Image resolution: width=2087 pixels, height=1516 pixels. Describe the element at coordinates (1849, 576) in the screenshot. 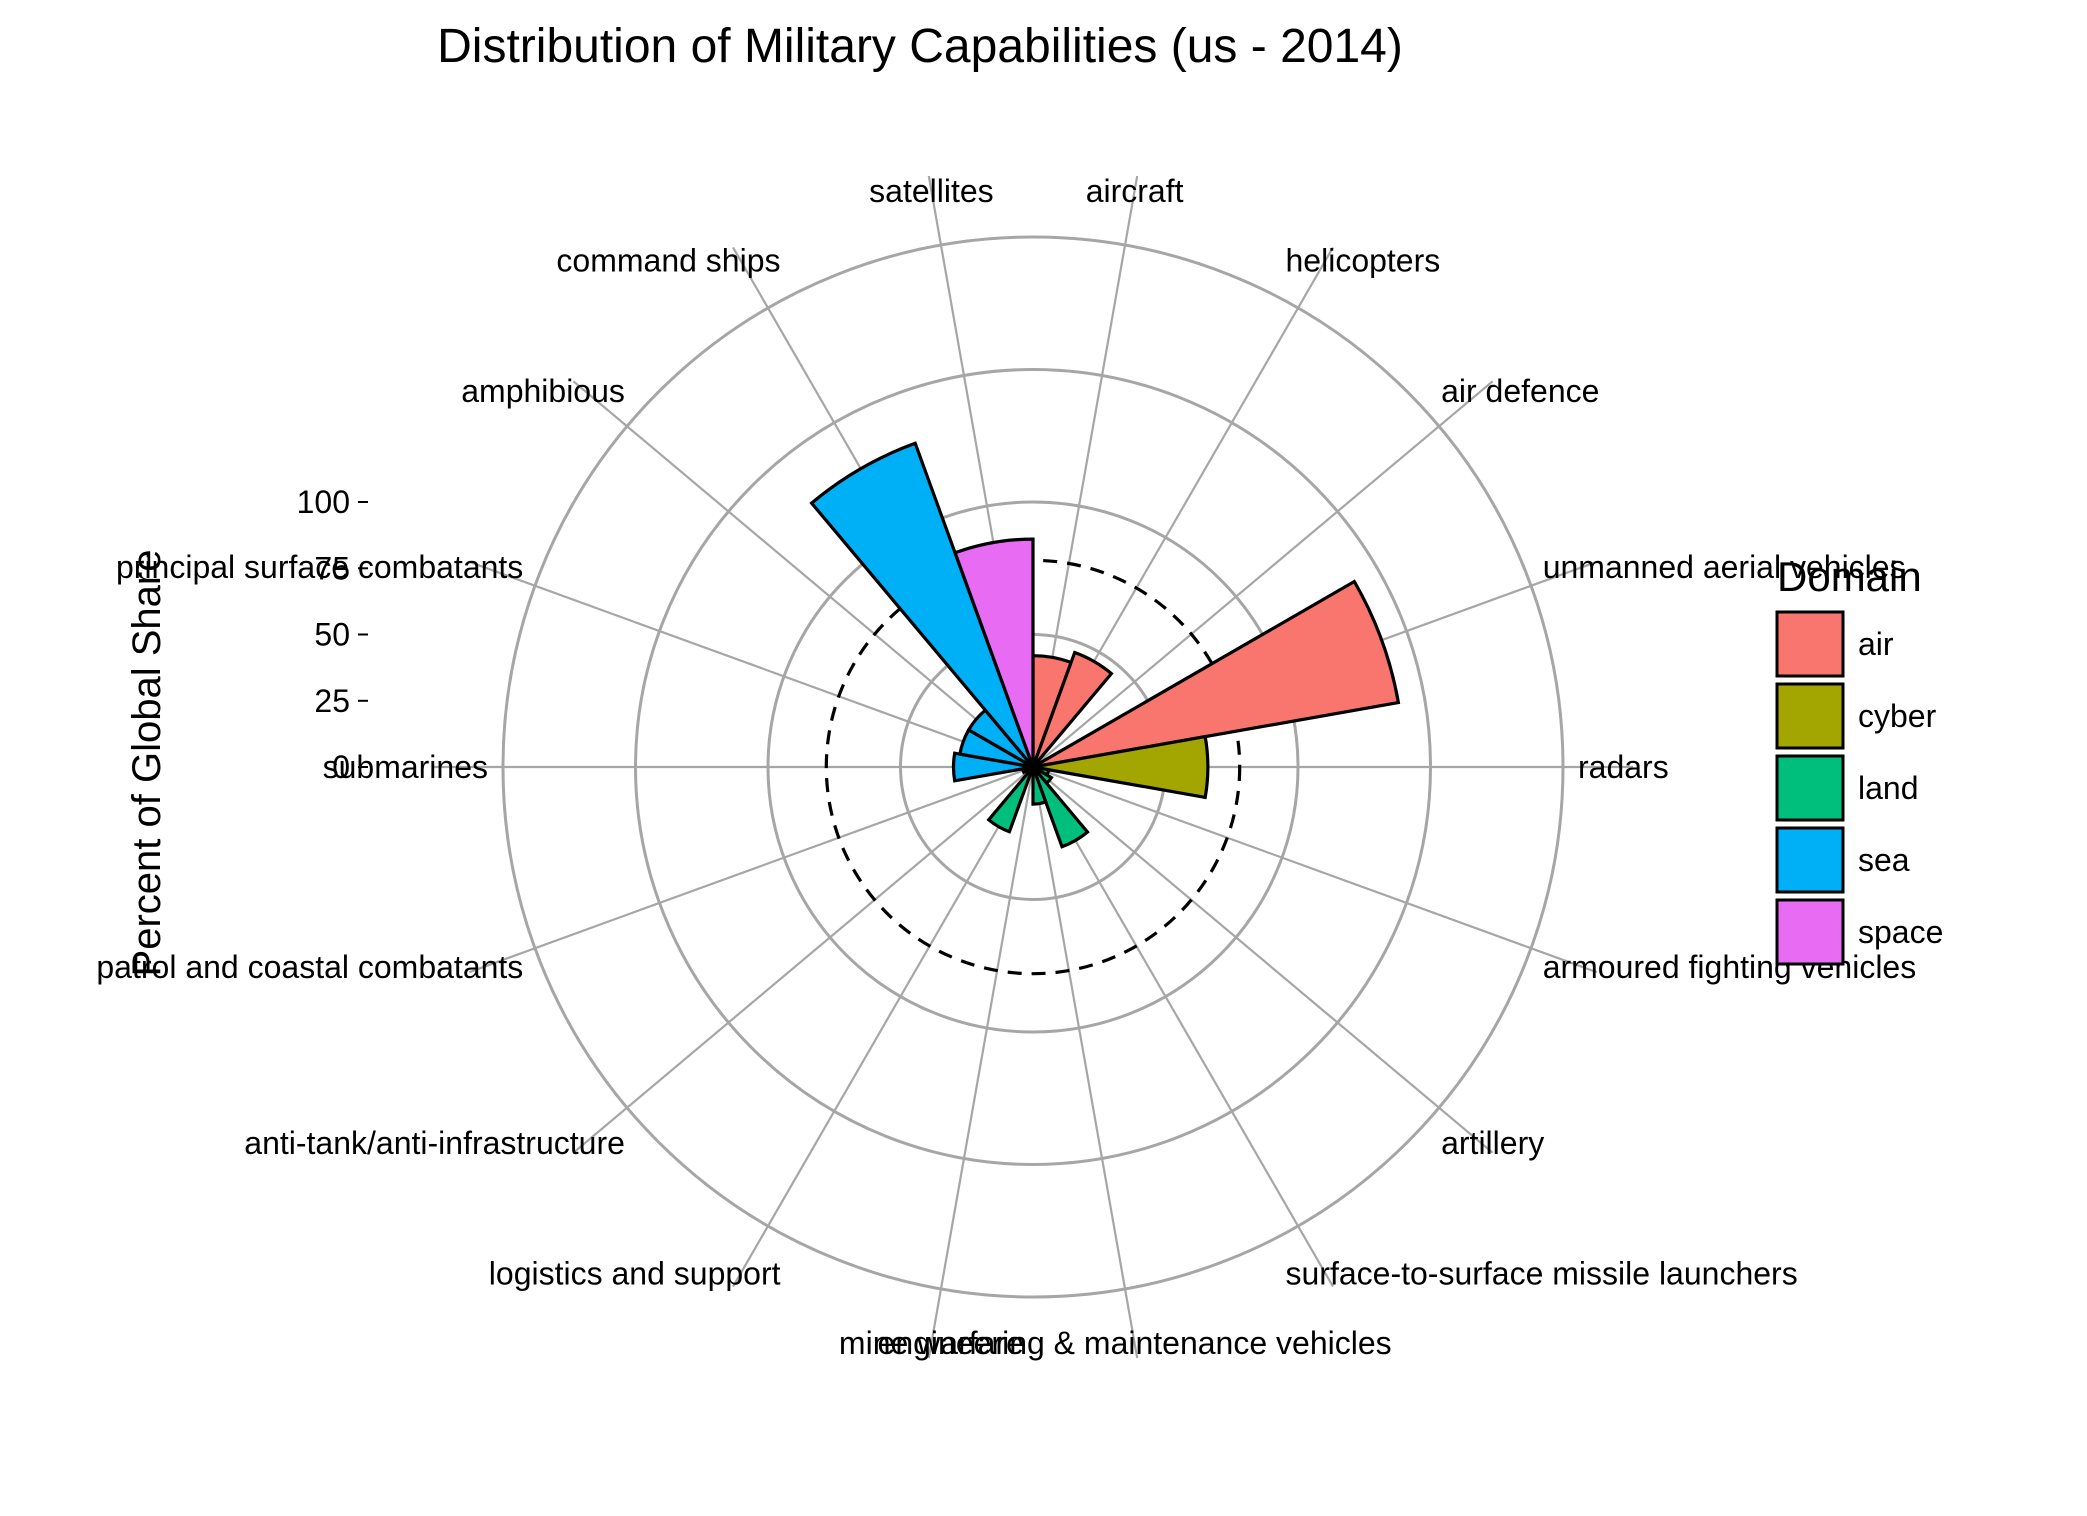

I see `legend-title: Domain` at that location.